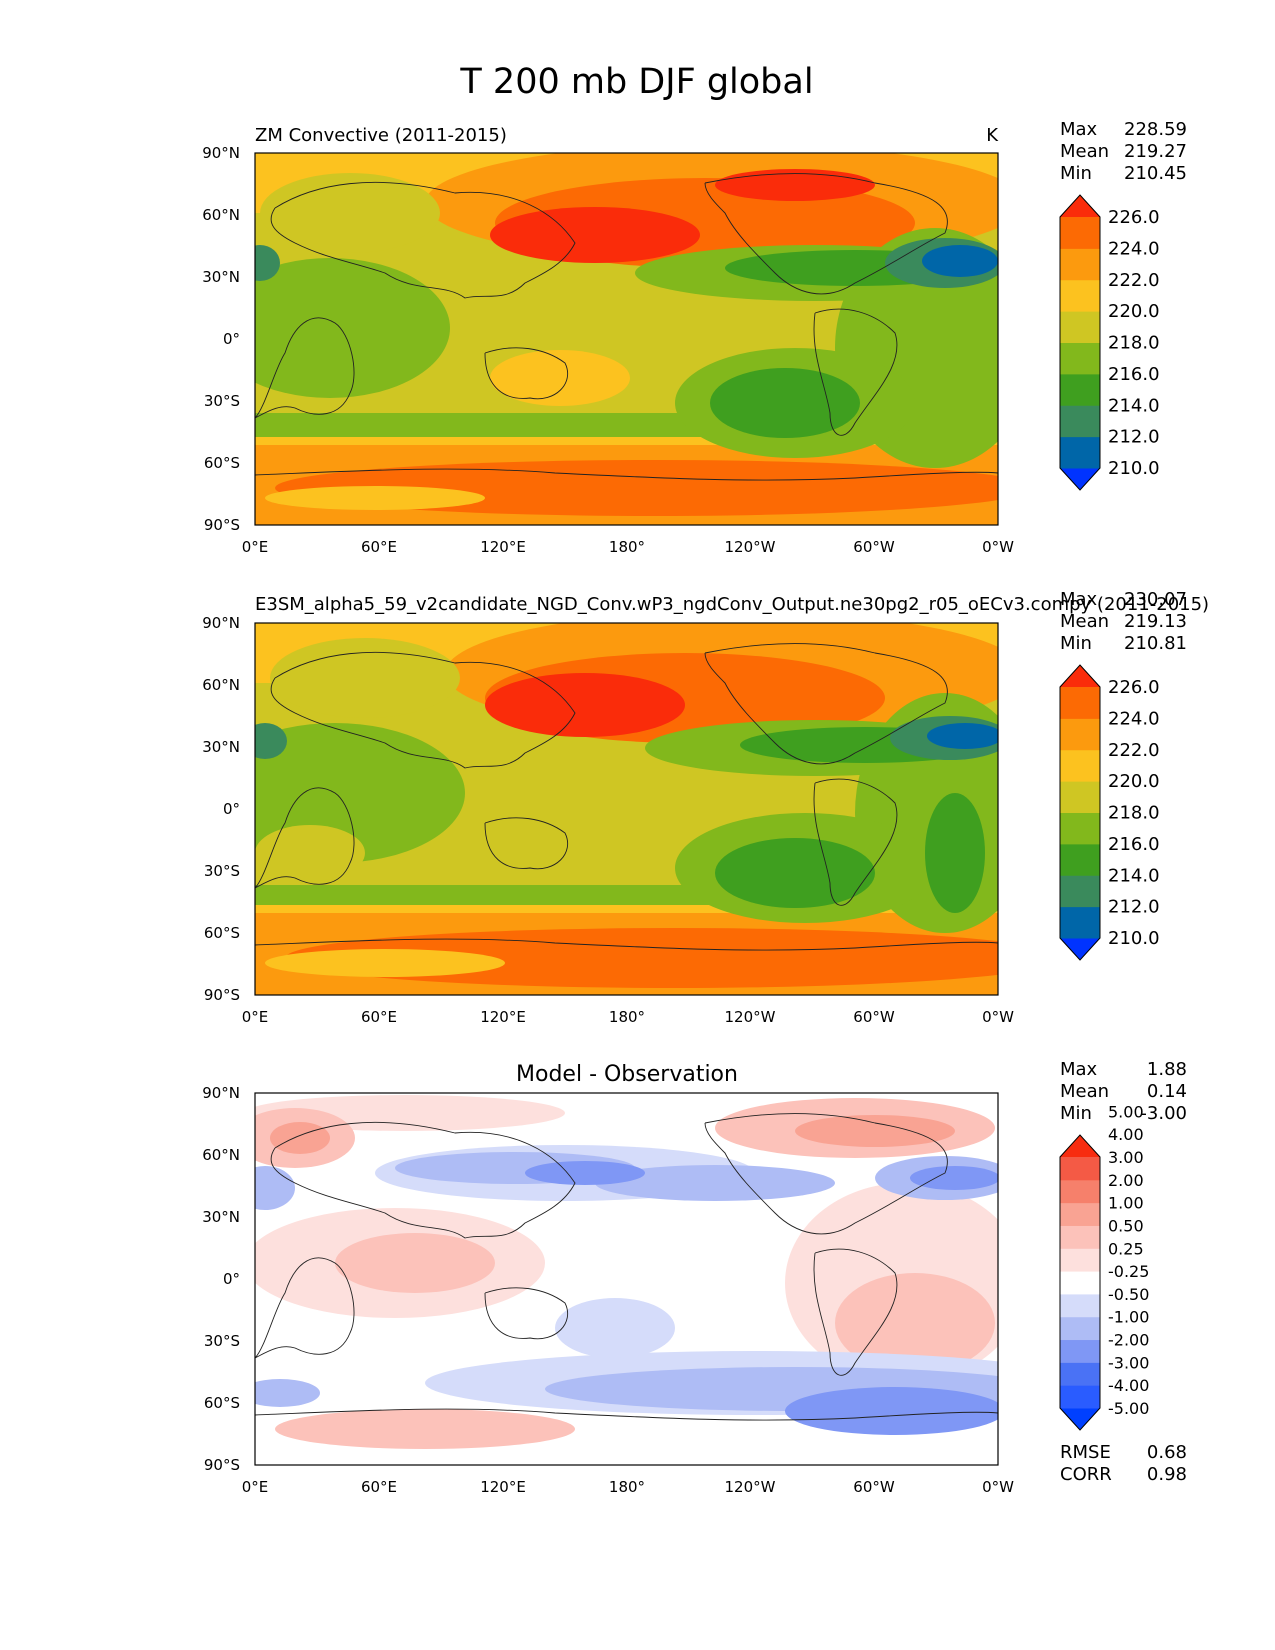 This screenshot has height=1650, width=1275. What do you see at coordinates (1155, 129) in the screenshot?
I see `stat-value: 228.59` at bounding box center [1155, 129].